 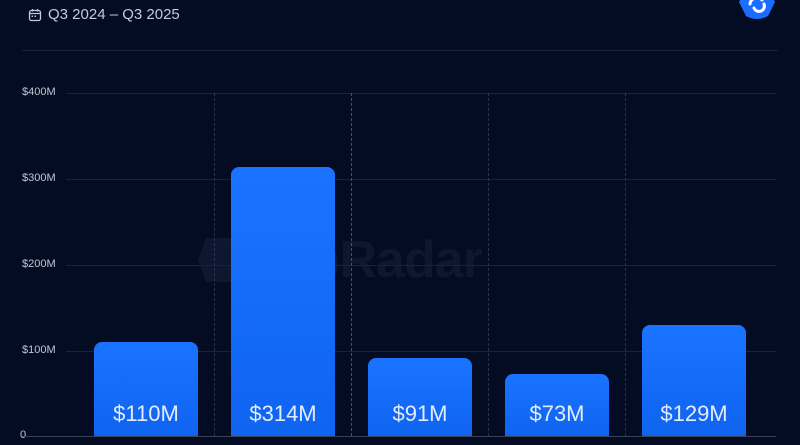 What do you see at coordinates (39, 264) in the screenshot?
I see `y-tick-200: $200M` at bounding box center [39, 264].